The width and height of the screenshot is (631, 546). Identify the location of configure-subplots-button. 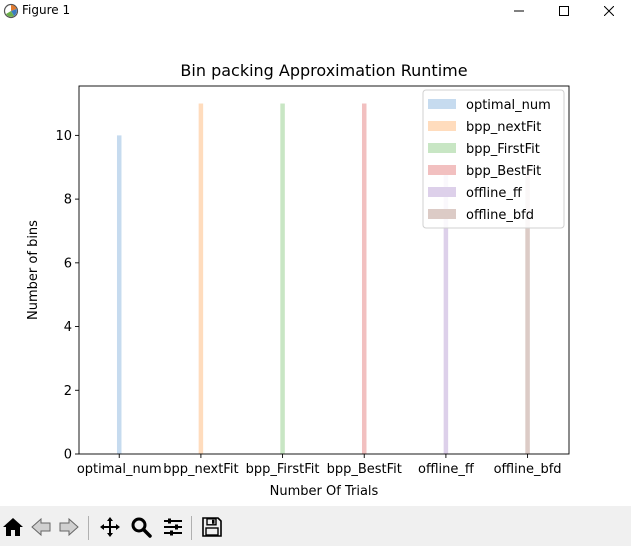
(173, 527).